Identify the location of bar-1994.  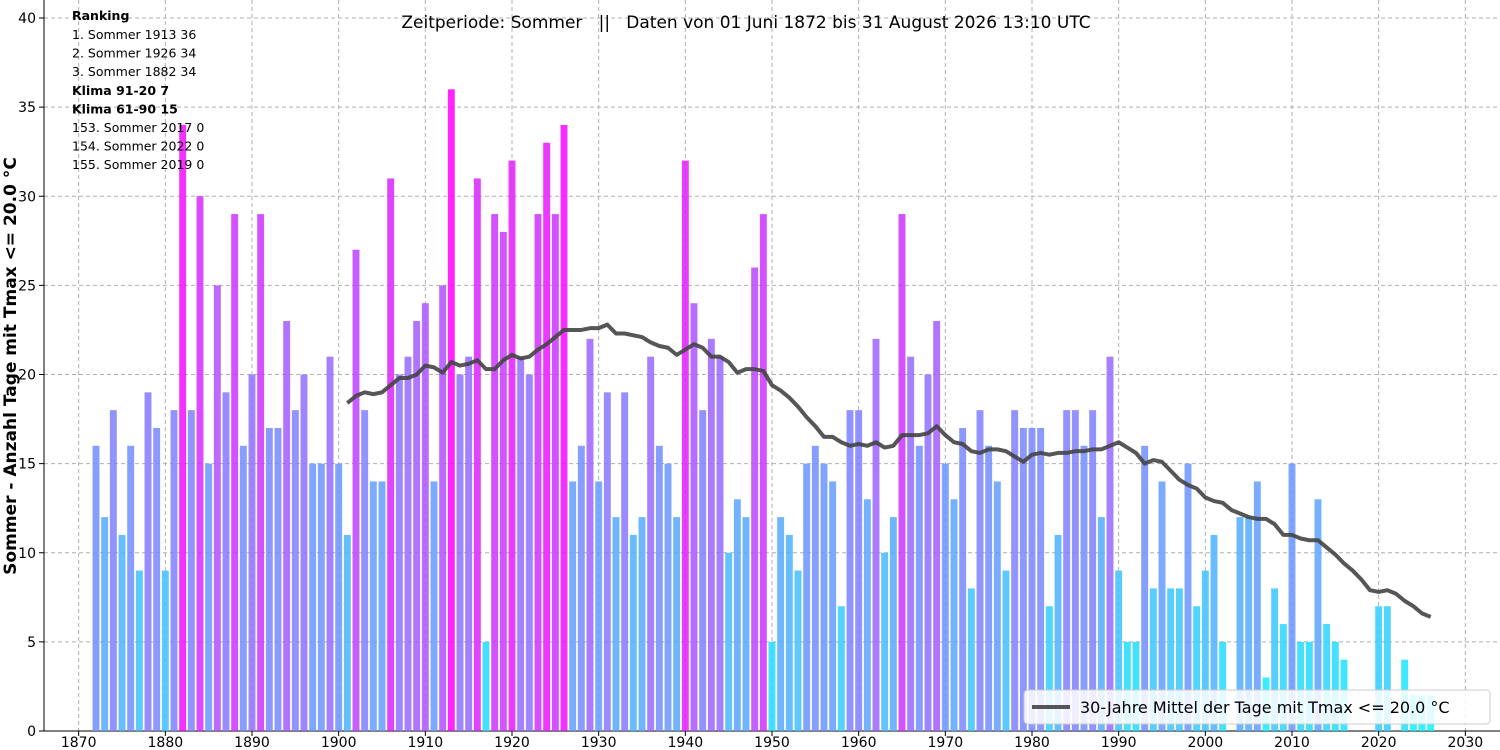
(1153, 659).